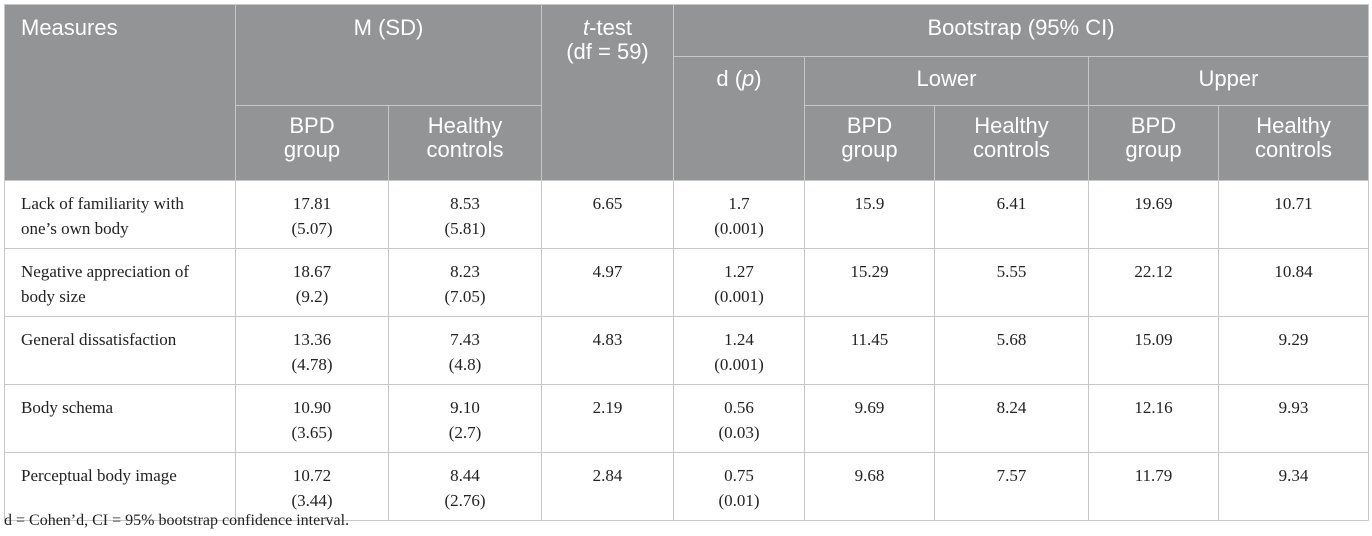  Describe the element at coordinates (1153, 282) in the screenshot. I see `upper-bpd-cell: 22.12` at that location.